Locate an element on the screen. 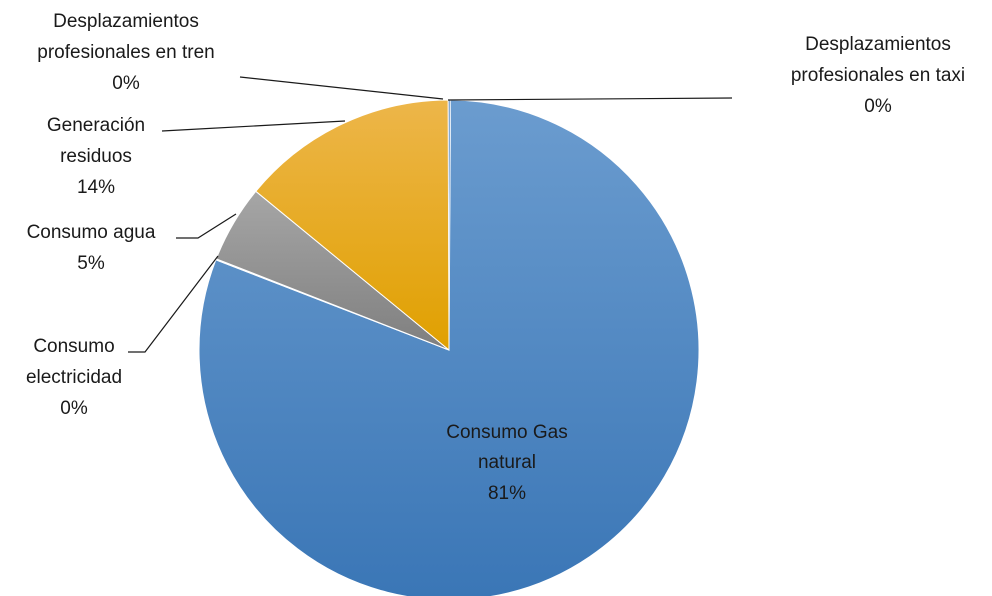 The width and height of the screenshot is (992, 596). data-label-residuos-line2: residuos is located at coordinates (96, 156).